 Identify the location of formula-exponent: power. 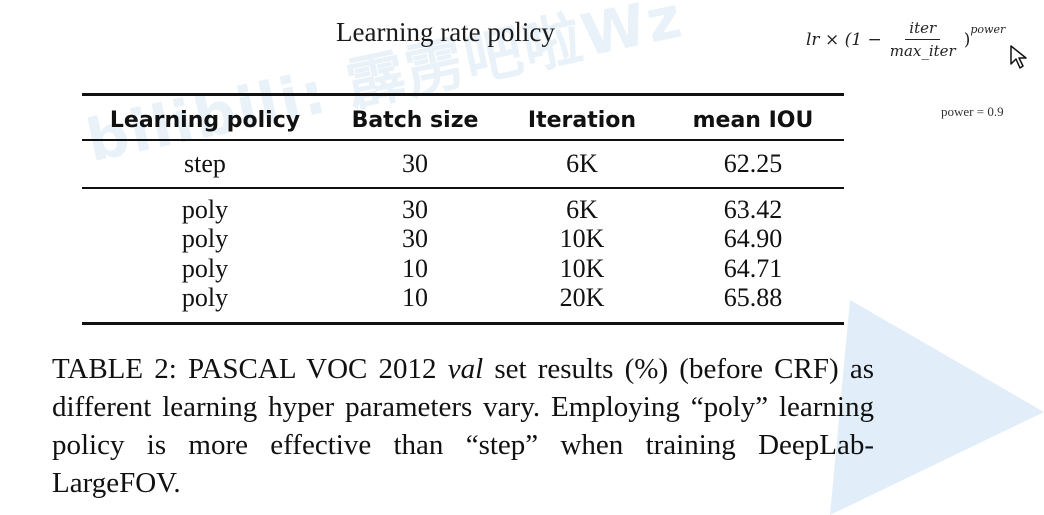
(988, 29).